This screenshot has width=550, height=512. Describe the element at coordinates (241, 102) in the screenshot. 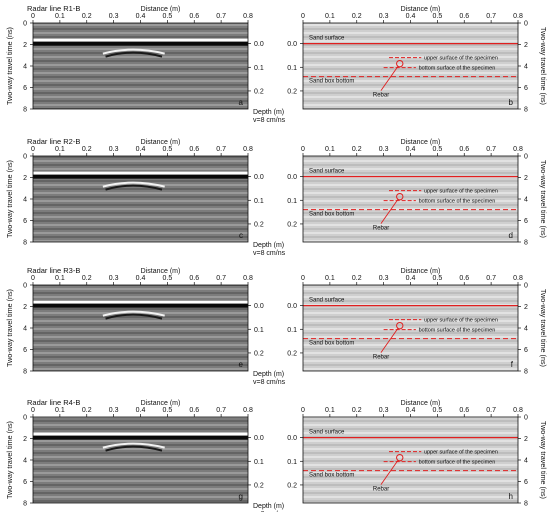

I see `panel-letter: a` at that location.